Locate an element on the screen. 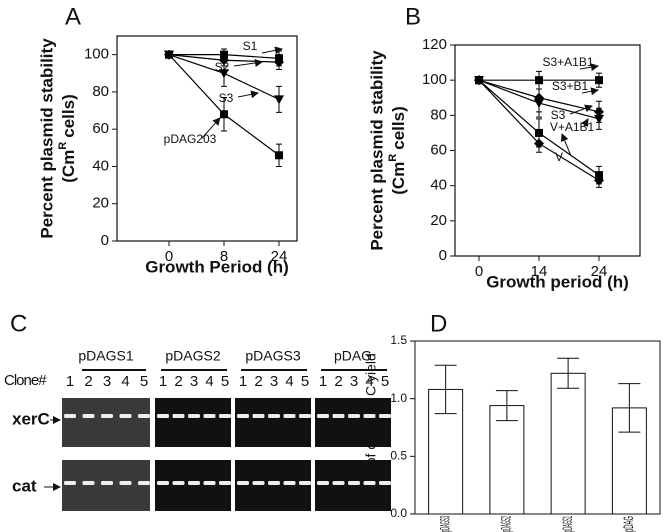  x-tick-label: pDAGS3 is located at coordinates (444, 524).